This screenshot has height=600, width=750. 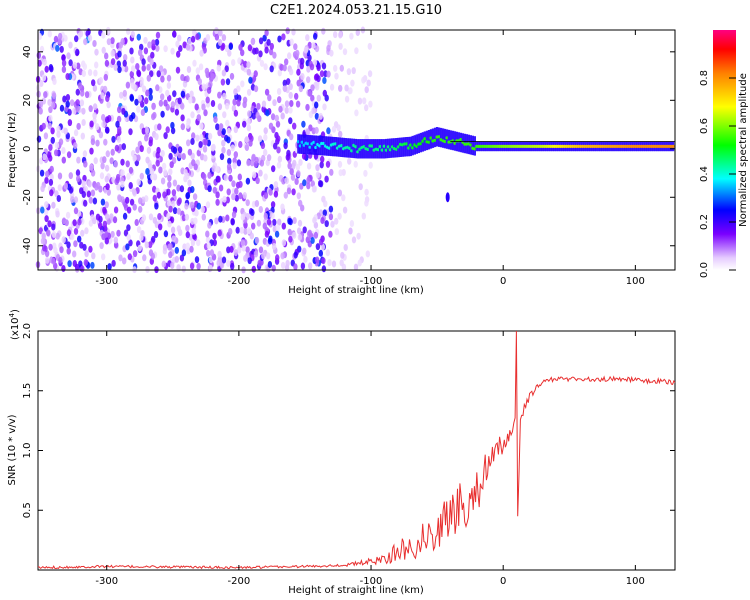 What do you see at coordinates (14, 324) in the screenshot?
I see `snr-y-multiplier: (x104)` at bounding box center [14, 324].